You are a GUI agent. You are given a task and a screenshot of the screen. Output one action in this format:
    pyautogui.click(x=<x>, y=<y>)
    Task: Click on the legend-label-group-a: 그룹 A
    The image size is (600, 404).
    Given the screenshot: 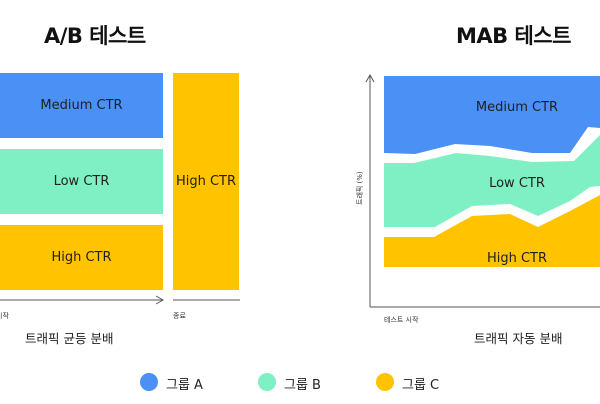 What is the action you would take?
    pyautogui.click(x=184, y=385)
    